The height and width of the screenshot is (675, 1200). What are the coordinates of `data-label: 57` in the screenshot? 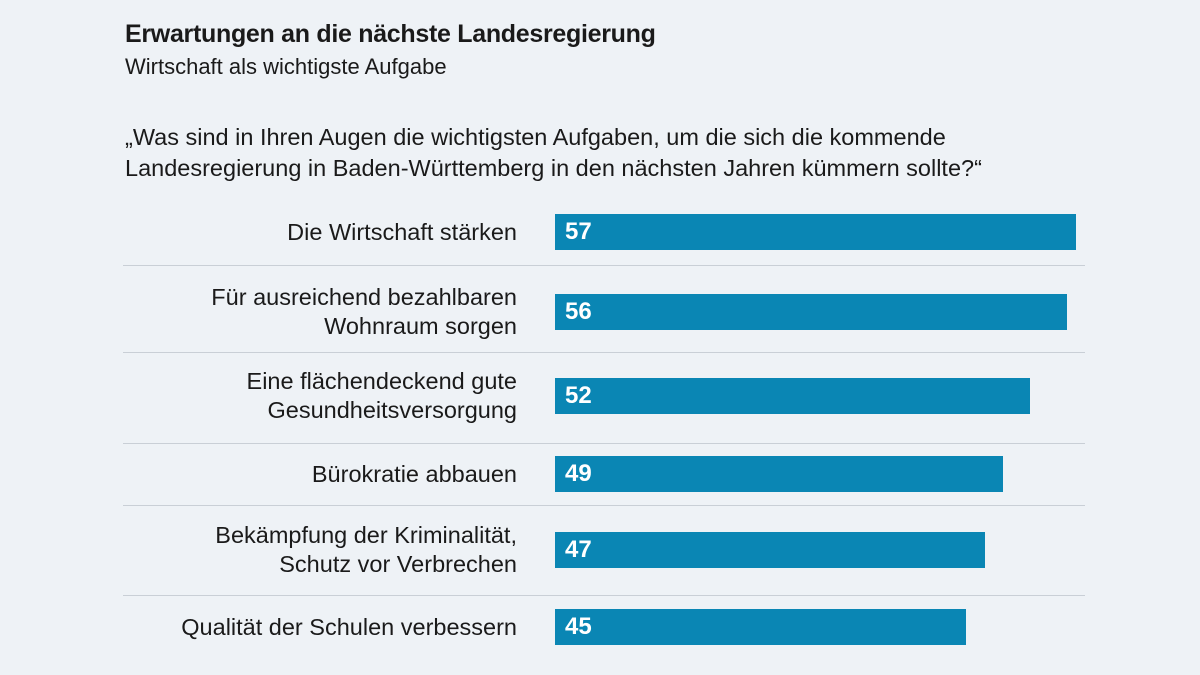 It's located at (578, 231).